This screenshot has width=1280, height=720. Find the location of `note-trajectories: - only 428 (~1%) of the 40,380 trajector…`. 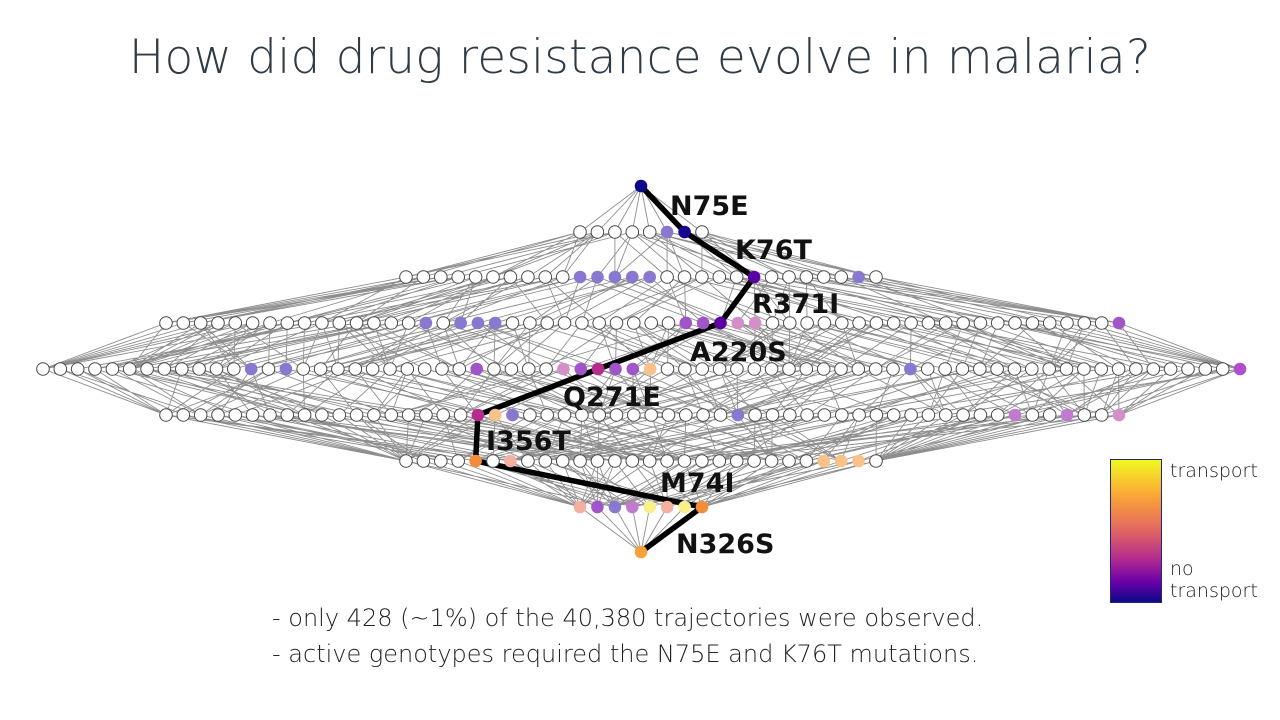

note-trajectories: - only 428 (~1%) of the 40,380 trajector… is located at coordinates (628, 618).